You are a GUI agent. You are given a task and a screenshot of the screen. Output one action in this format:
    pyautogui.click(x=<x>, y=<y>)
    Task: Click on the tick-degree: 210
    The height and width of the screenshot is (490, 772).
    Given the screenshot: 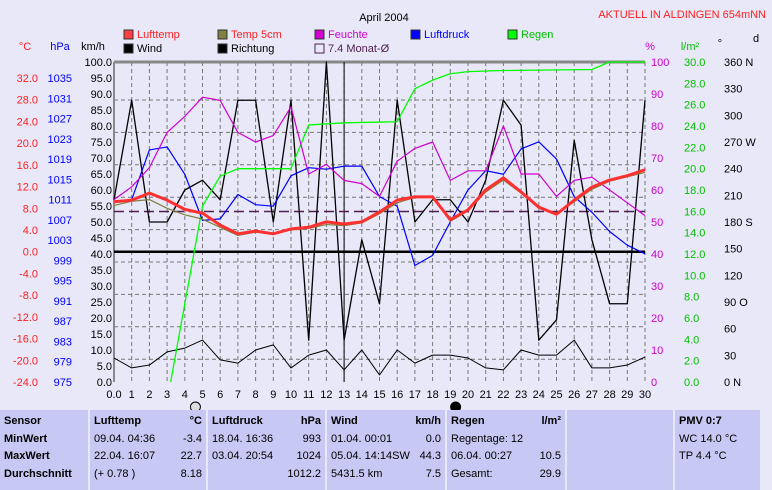 What is the action you would take?
    pyautogui.click(x=733, y=196)
    